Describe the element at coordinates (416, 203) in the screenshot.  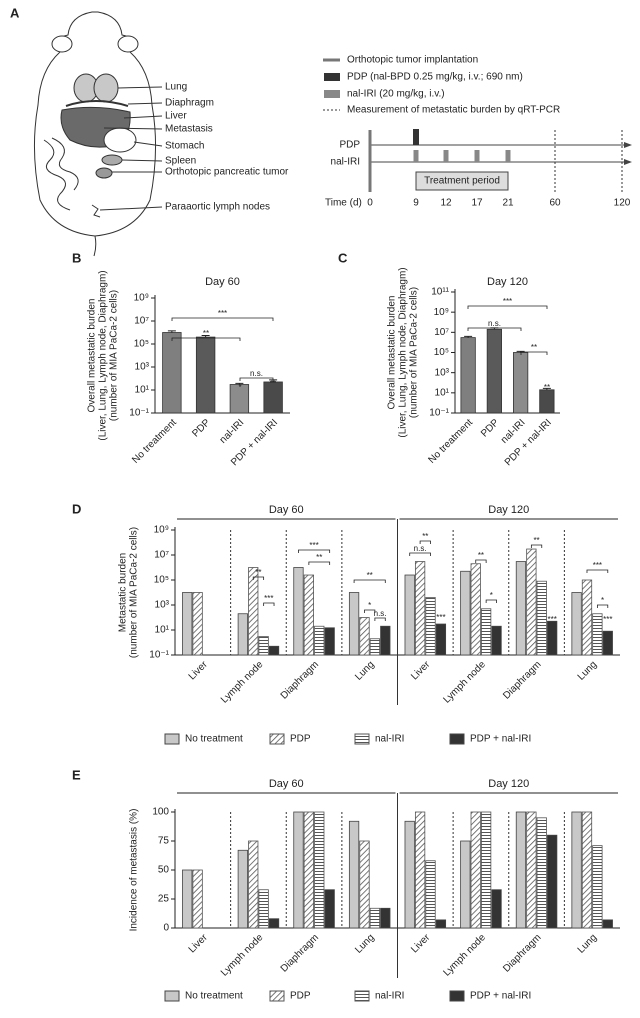
I see `tick-label: 9` at that location.